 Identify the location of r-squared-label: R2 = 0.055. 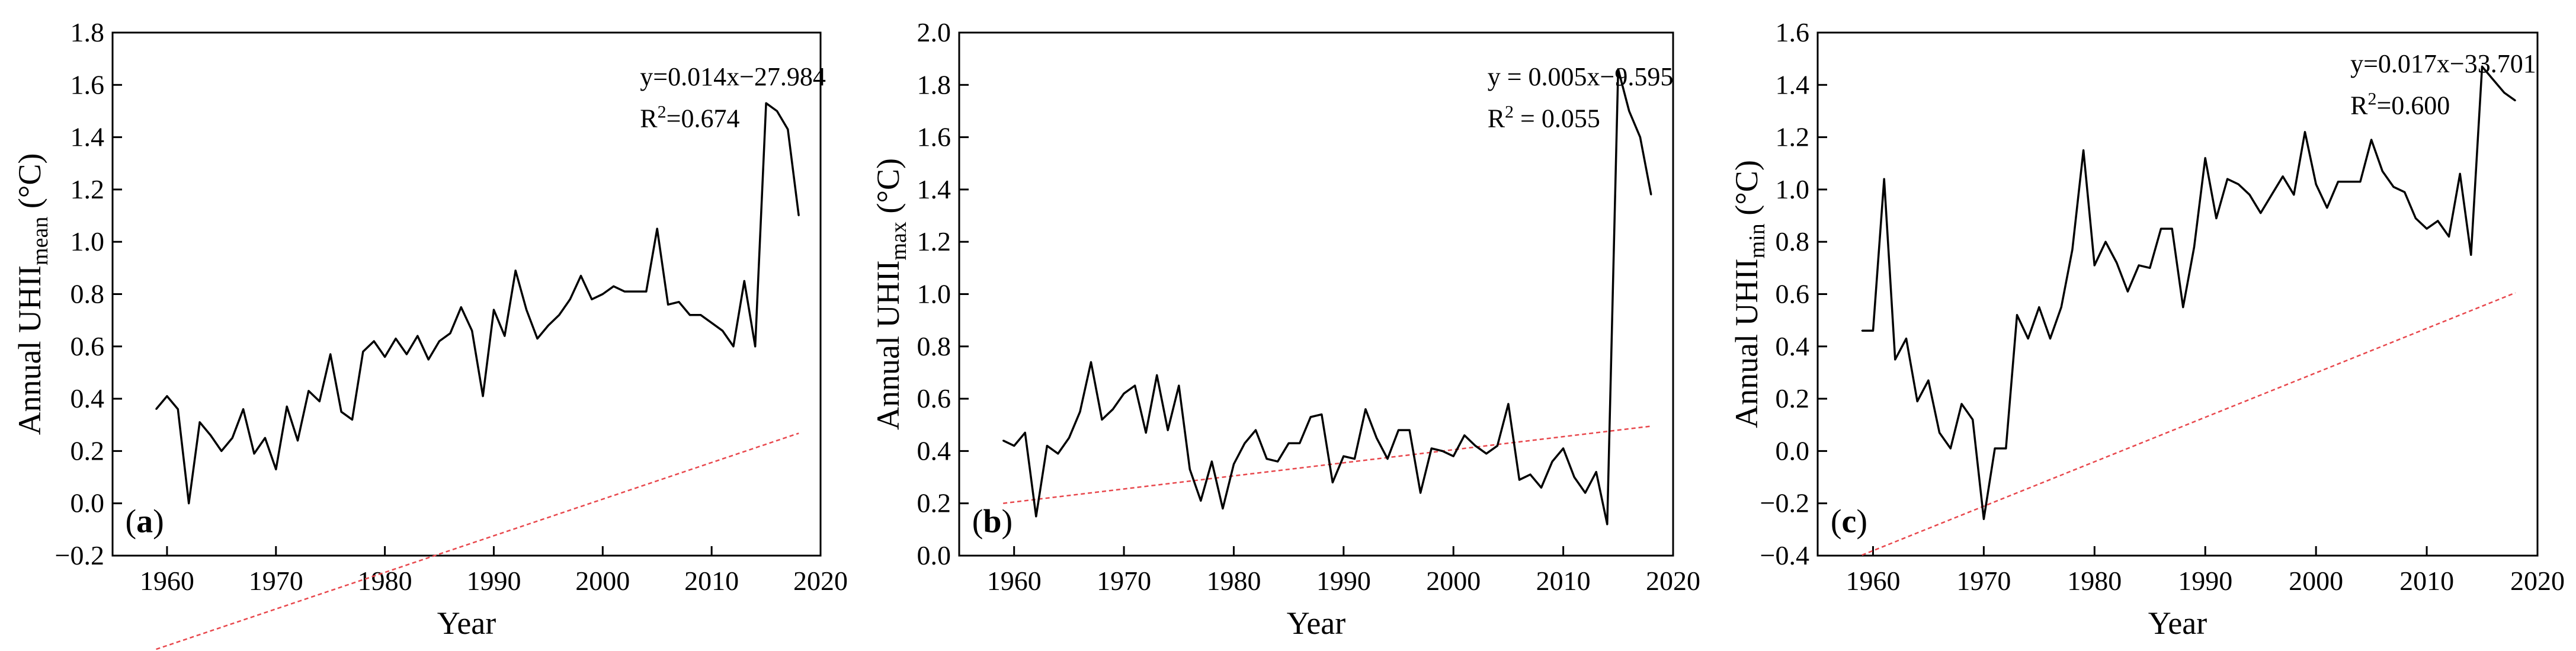
(1544, 117).